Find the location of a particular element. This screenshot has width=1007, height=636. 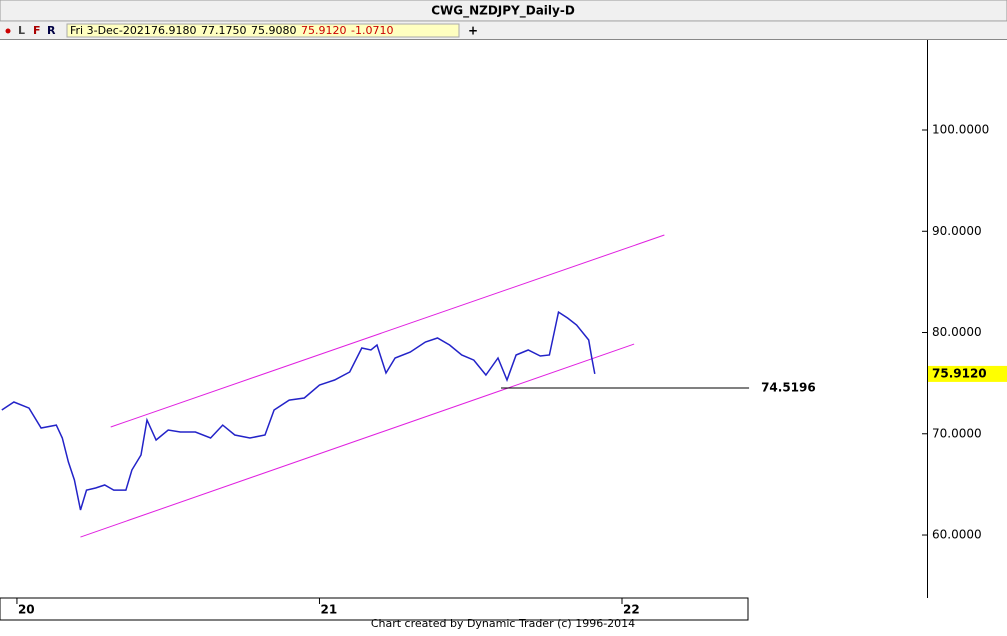

y-tick-label: 100.0000 is located at coordinates (960, 130).